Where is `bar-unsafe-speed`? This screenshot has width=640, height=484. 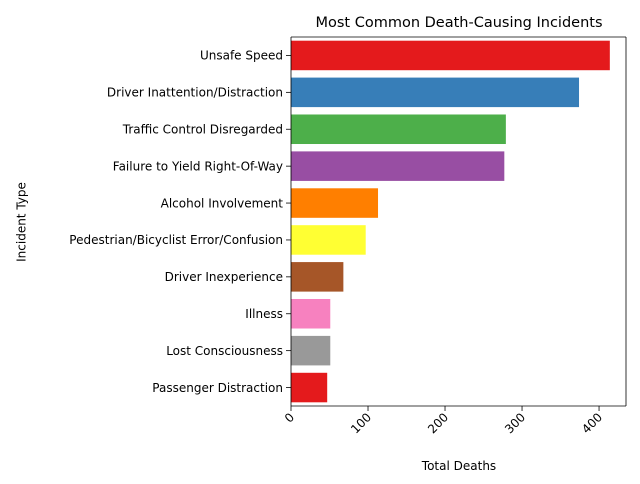 bar-unsafe-speed is located at coordinates (450, 55).